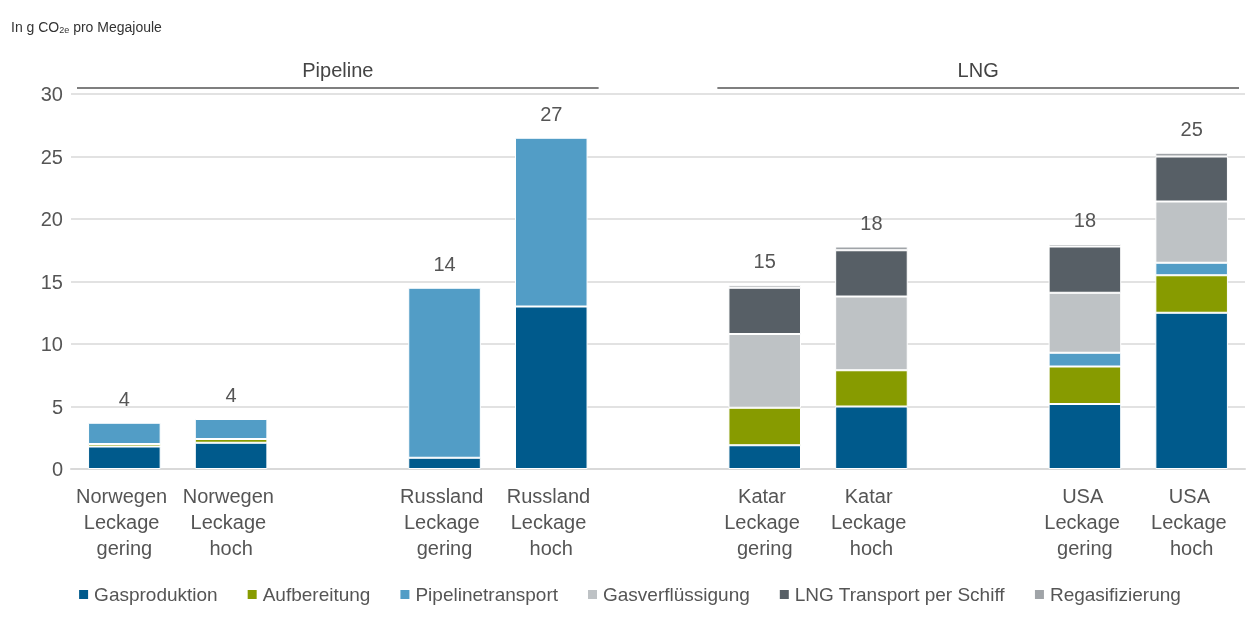 The height and width of the screenshot is (617, 1258). I want to click on x-tick-label: Katar Leckage gering, so click(765, 522).